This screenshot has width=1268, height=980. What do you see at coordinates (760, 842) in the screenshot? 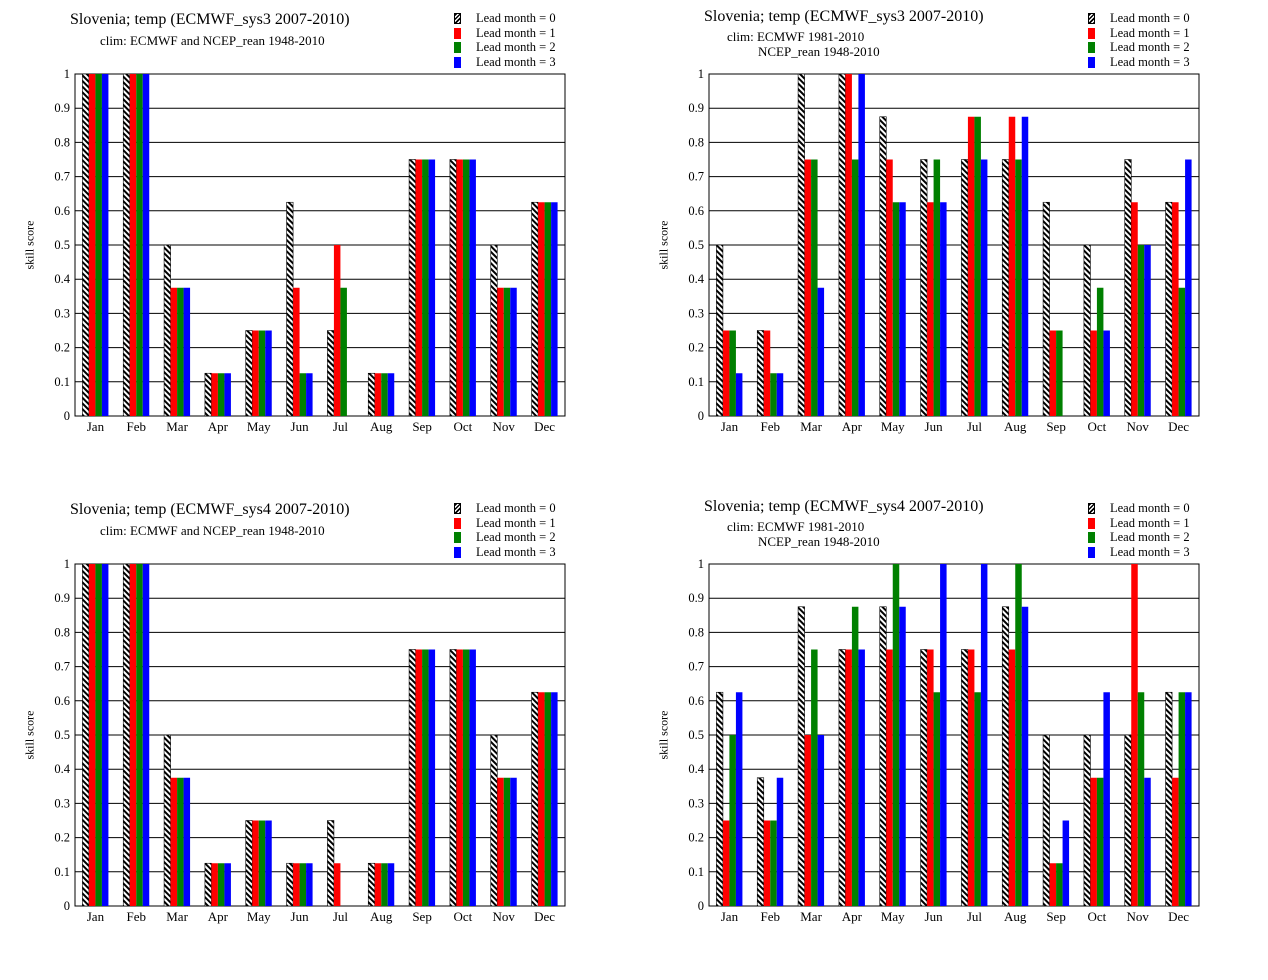
I see `bar-lead0-feb` at bounding box center [760, 842].